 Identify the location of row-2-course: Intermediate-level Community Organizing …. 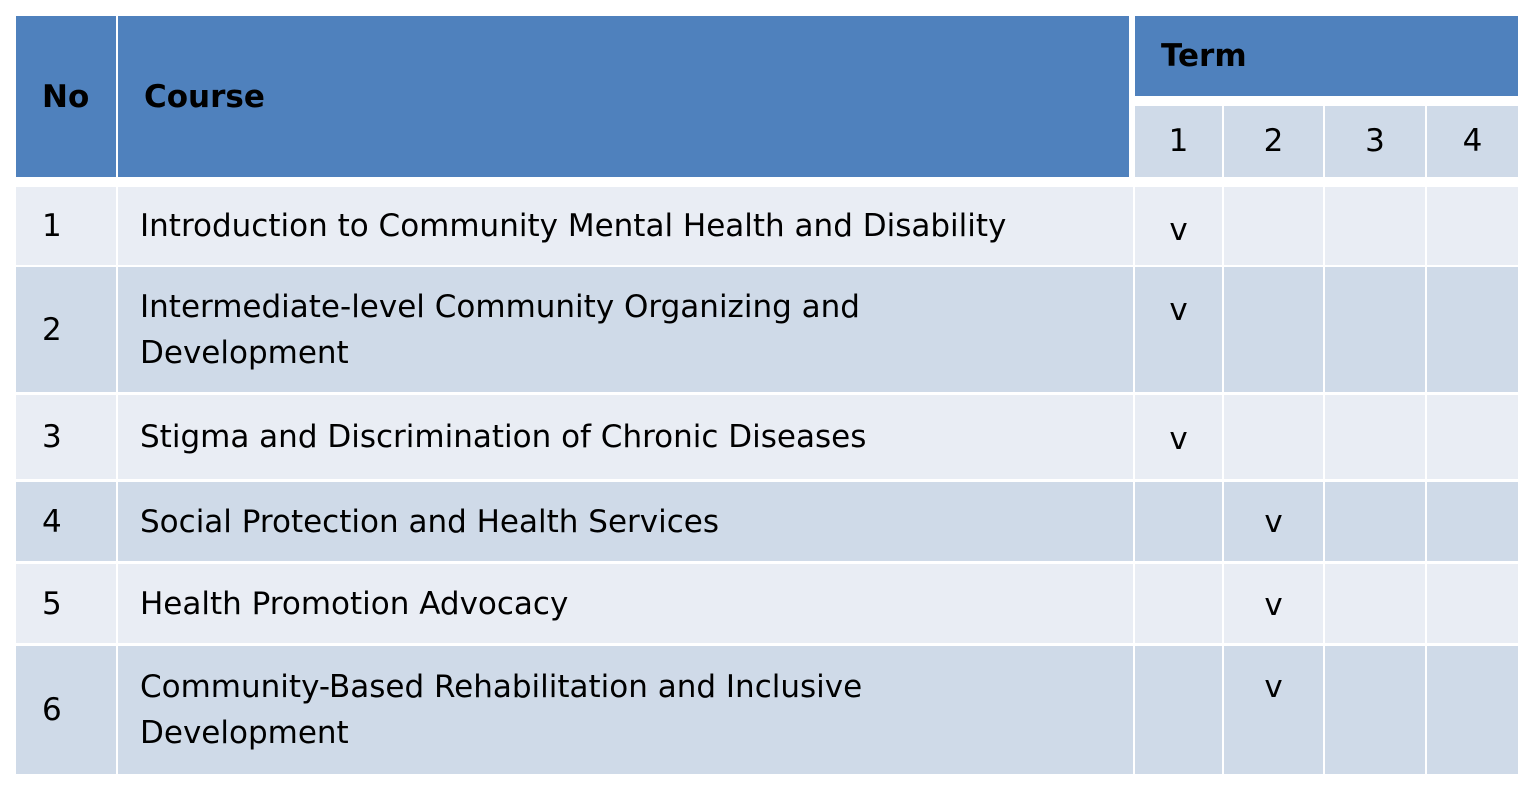
(625, 329).